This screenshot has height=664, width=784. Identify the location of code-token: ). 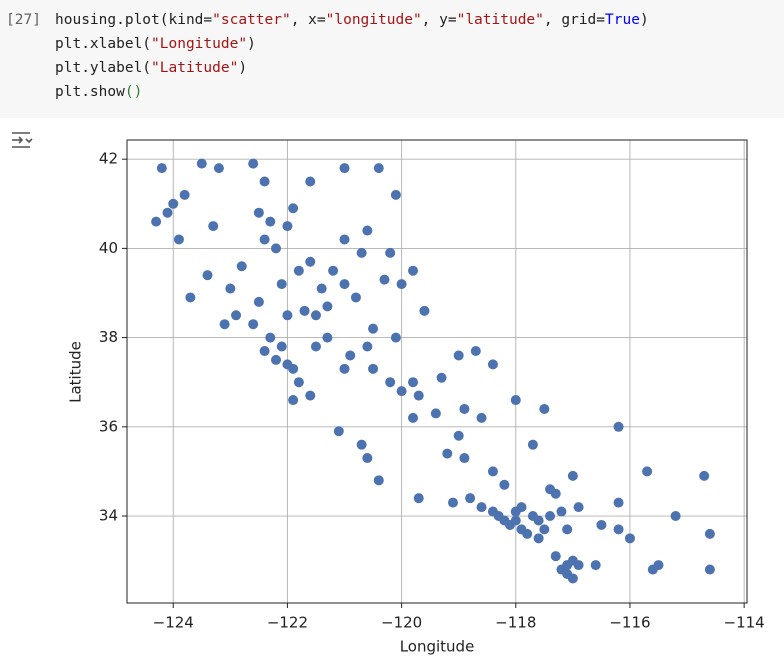
(243, 68).